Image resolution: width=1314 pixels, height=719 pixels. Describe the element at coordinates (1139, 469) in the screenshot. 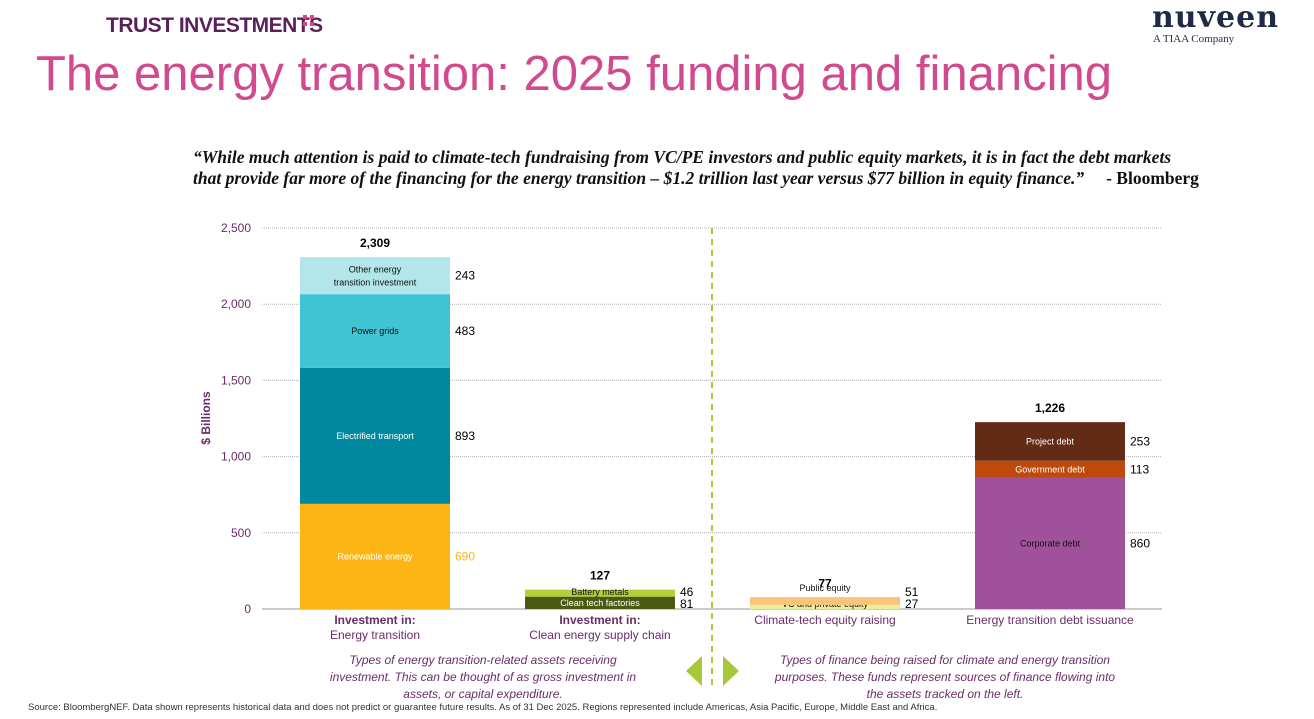

I see `segment-value-label: 113` at that location.